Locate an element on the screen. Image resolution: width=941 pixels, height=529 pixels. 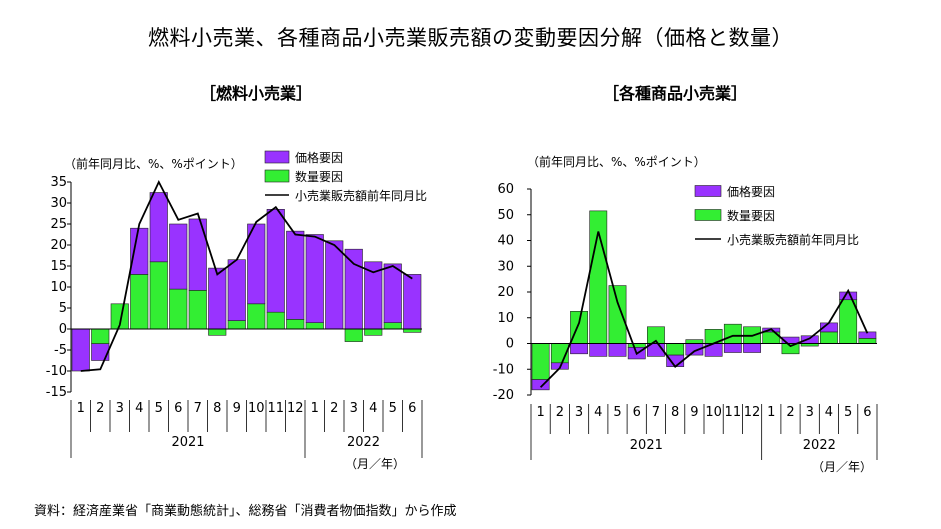
chart1-ytick-label: 5 is located at coordinates (63, 308).